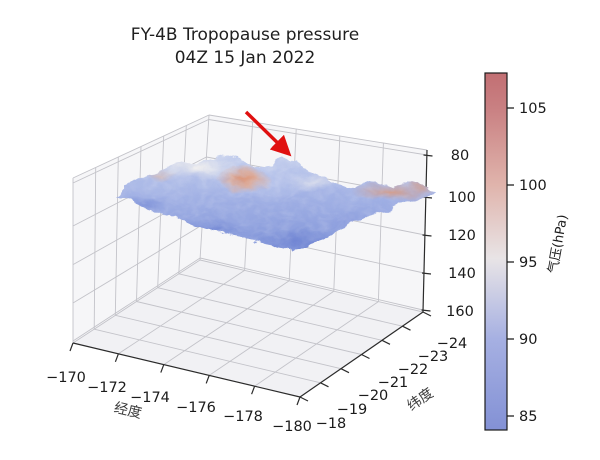 The image size is (600, 460). I want to click on x-axis-spine, so click(186, 370).